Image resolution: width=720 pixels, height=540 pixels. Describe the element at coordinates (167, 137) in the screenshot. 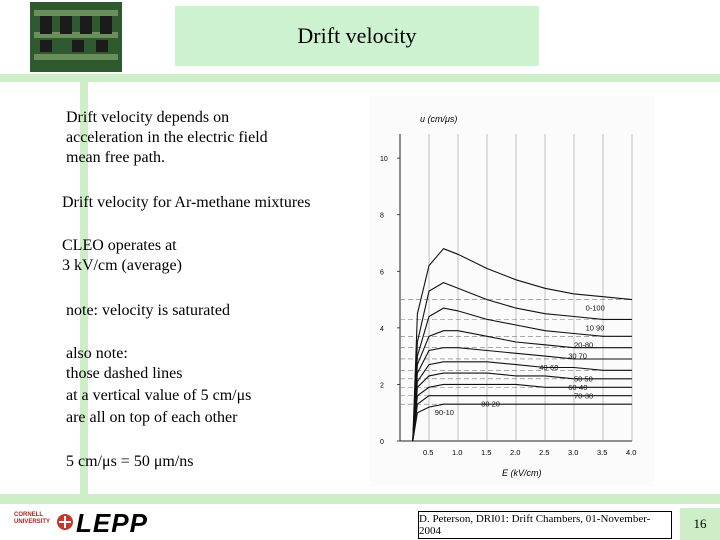

I see `intro-line-2: acceleration in the electric field` at that location.